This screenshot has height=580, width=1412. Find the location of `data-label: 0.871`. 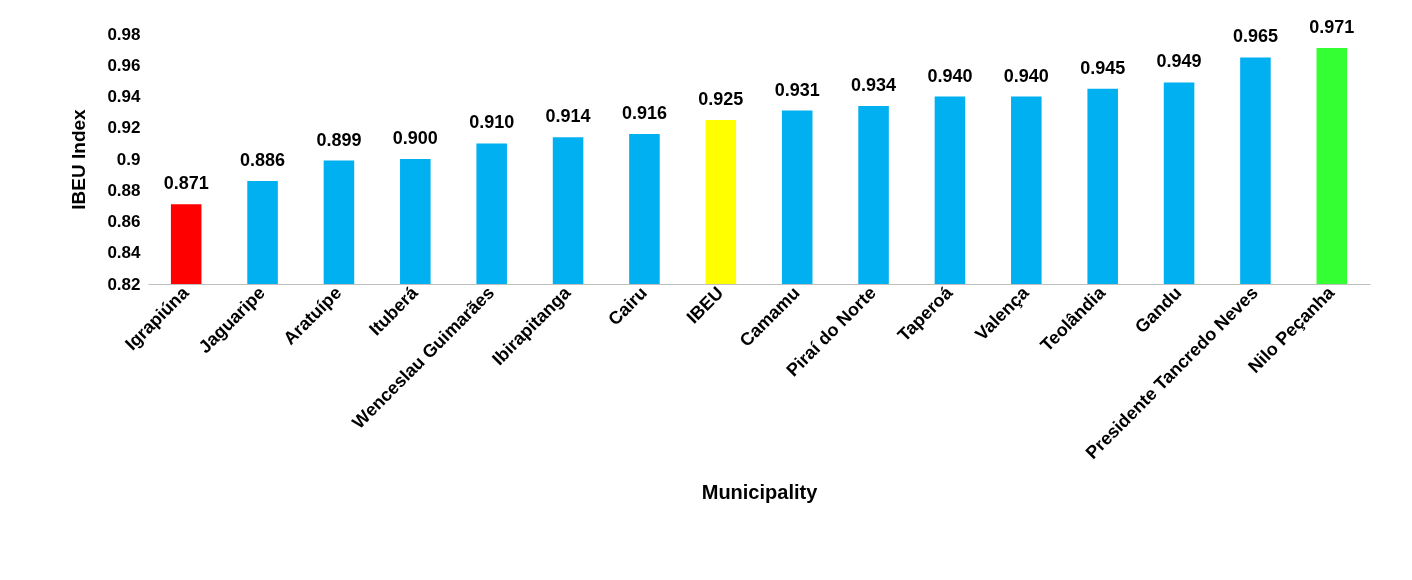

data-label: 0.871 is located at coordinates (186, 183).